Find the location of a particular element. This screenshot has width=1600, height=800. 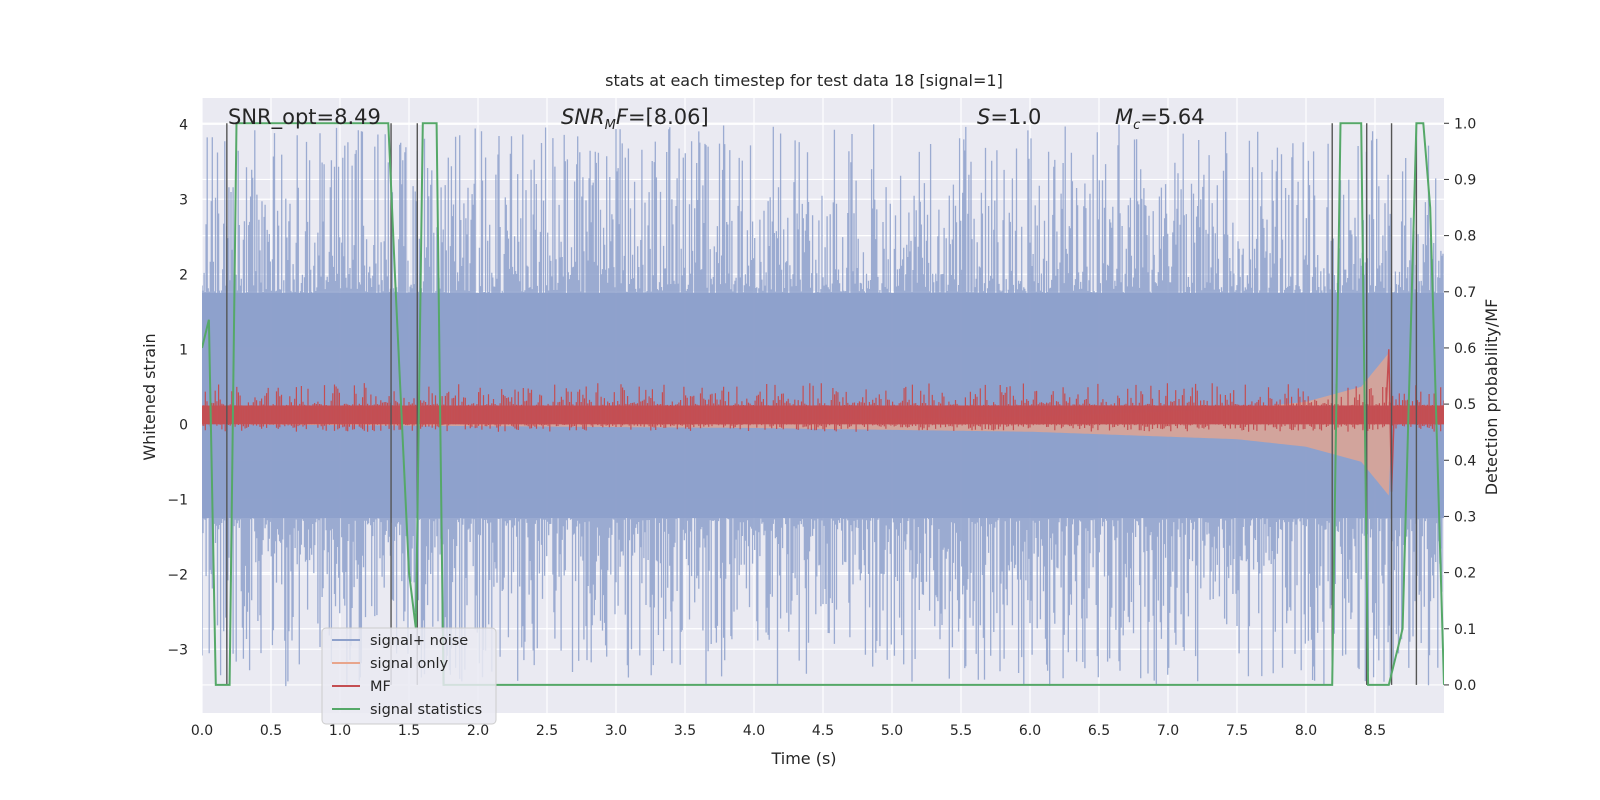

y-tick-label: −1 is located at coordinates (177, 500).